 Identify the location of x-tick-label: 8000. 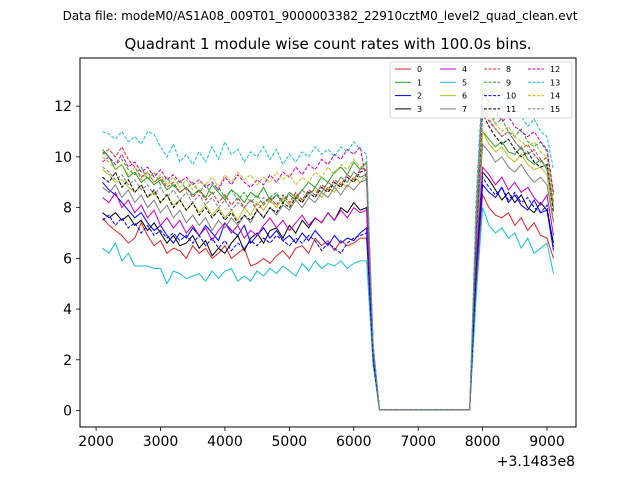
(483, 442).